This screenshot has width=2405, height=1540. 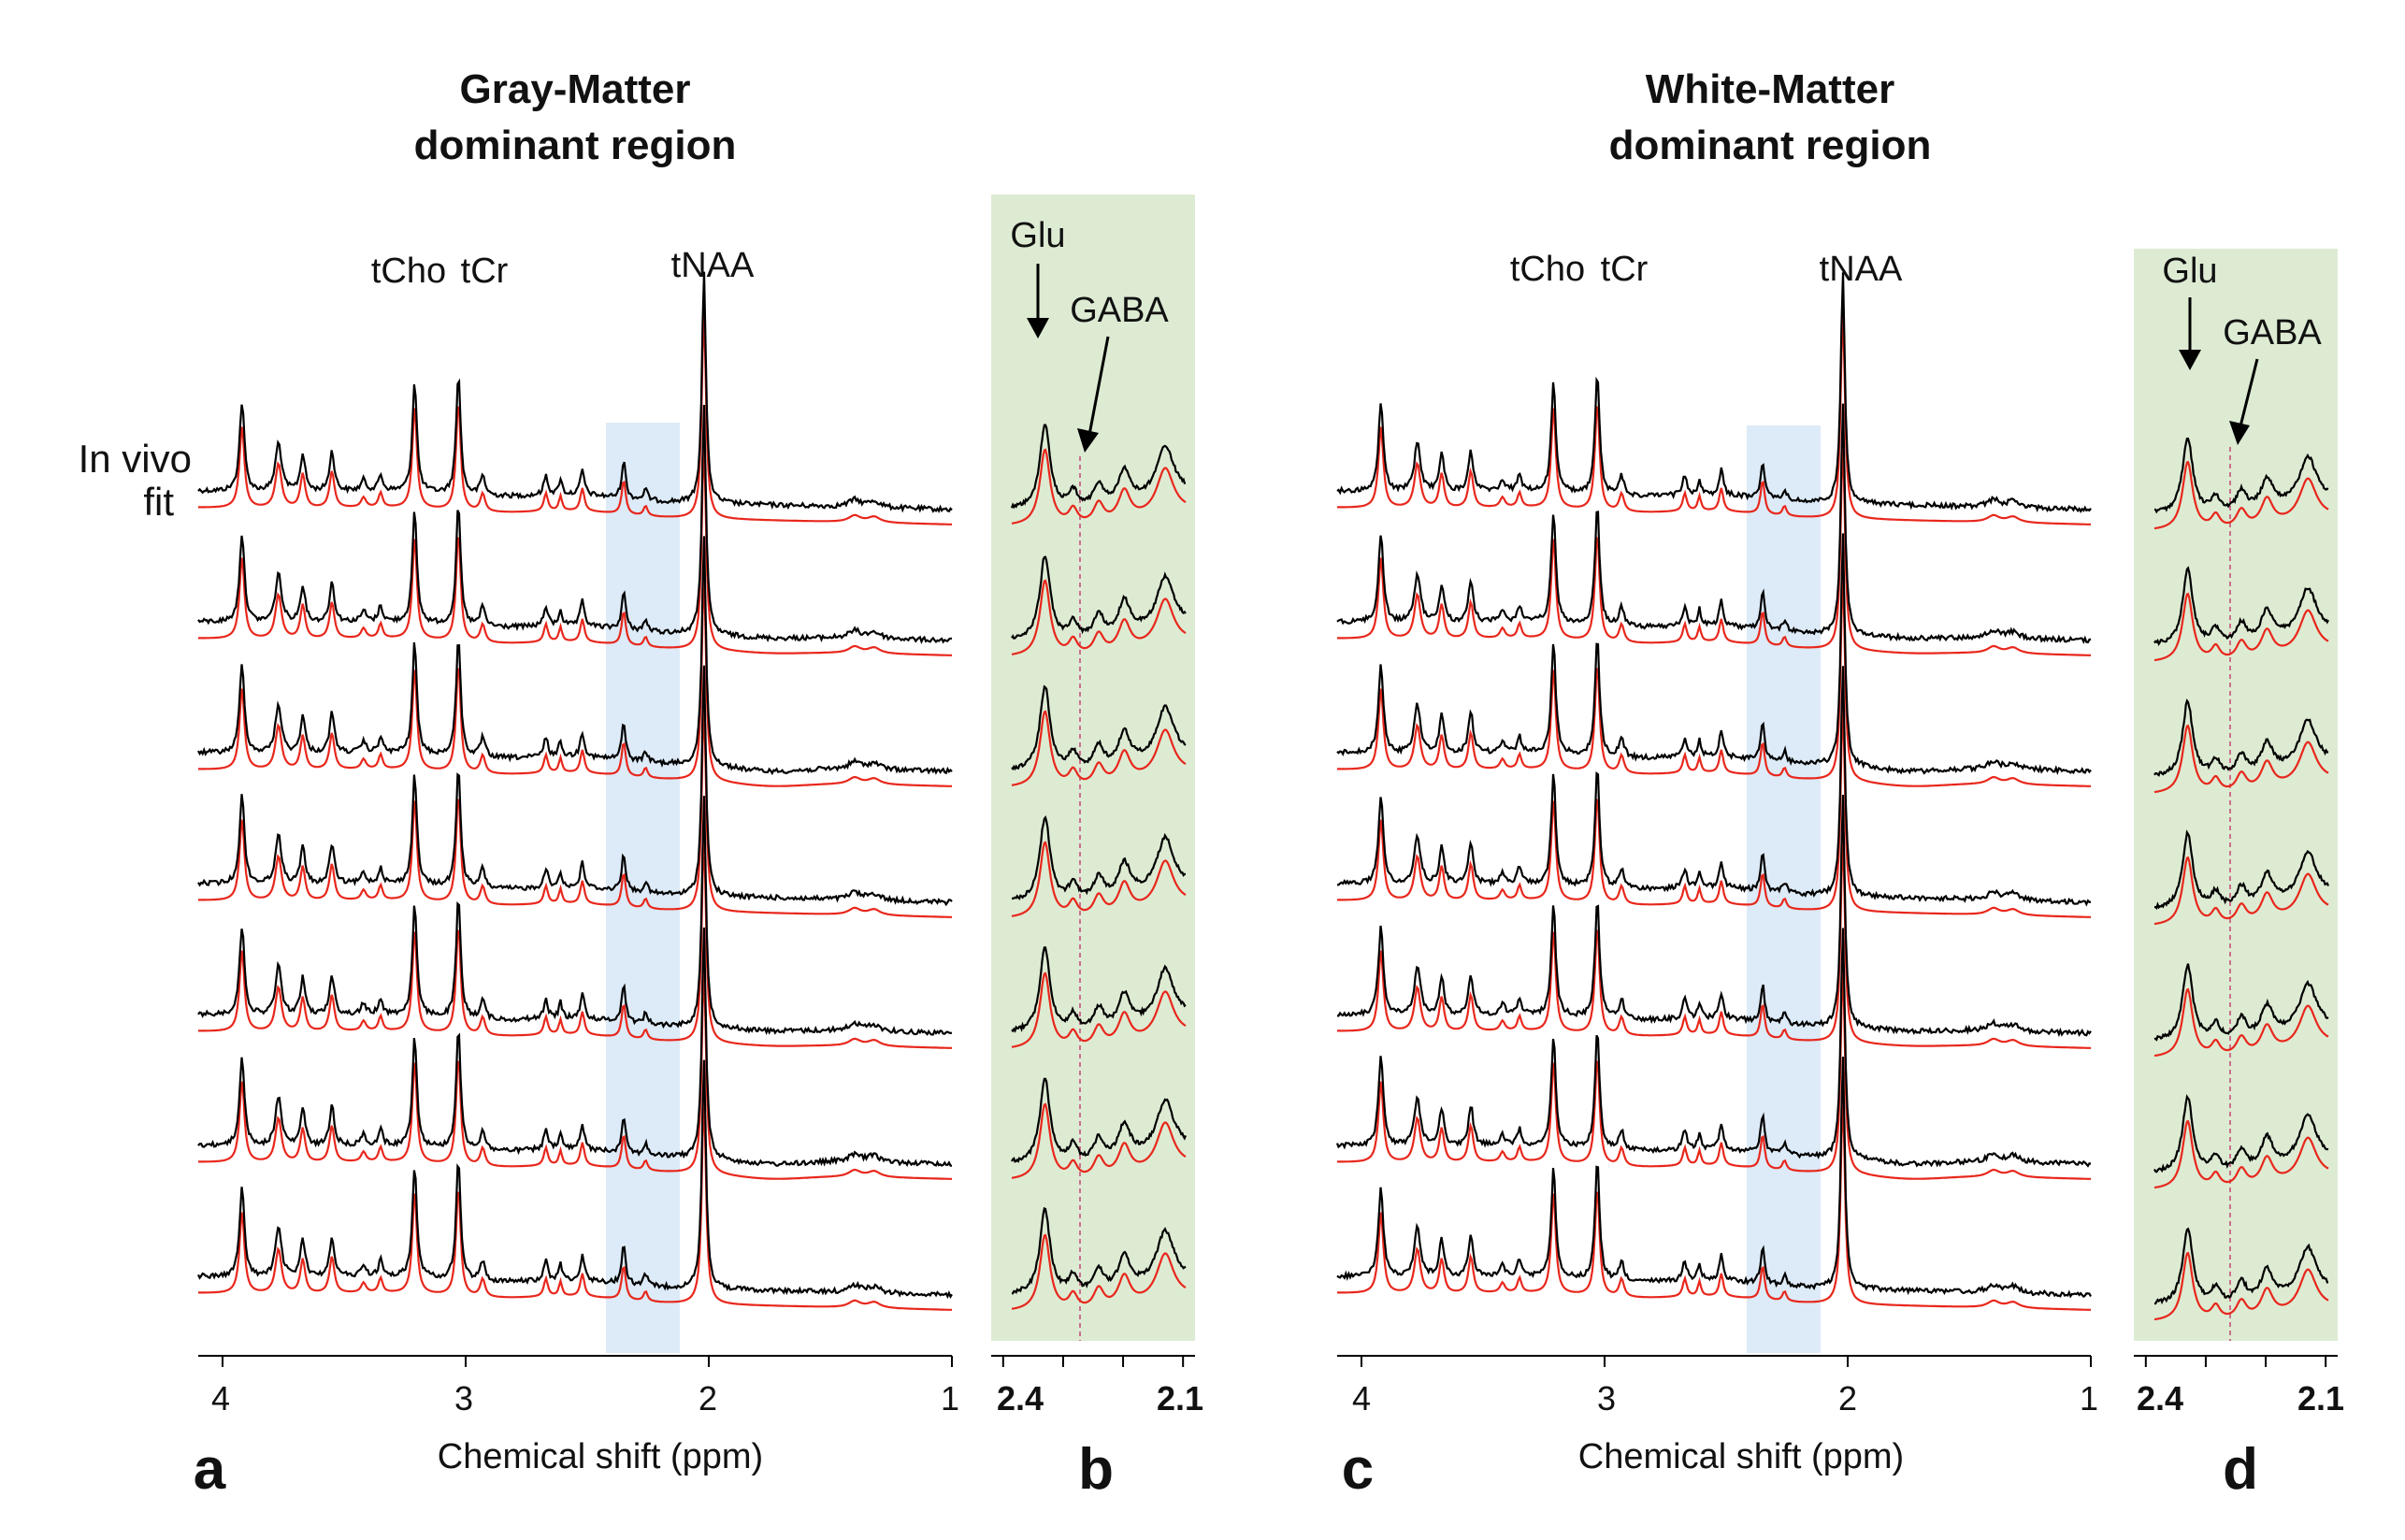 I want to click on peak-label-a-tcr: tCr, so click(x=485, y=271).